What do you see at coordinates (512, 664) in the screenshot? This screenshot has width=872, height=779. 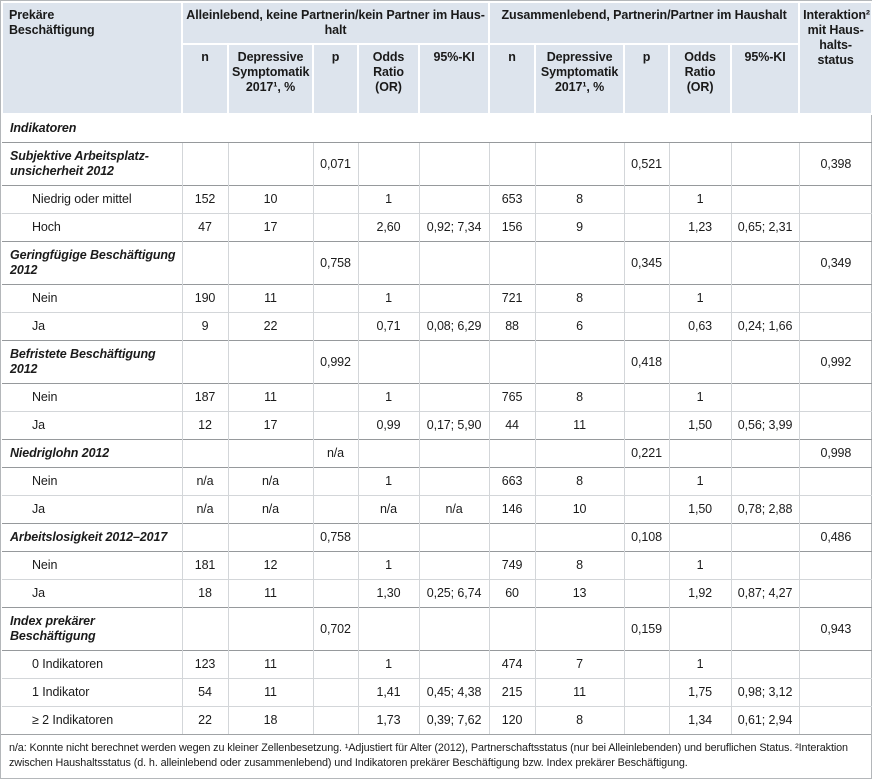 I see `data-cell: 474` at bounding box center [512, 664].